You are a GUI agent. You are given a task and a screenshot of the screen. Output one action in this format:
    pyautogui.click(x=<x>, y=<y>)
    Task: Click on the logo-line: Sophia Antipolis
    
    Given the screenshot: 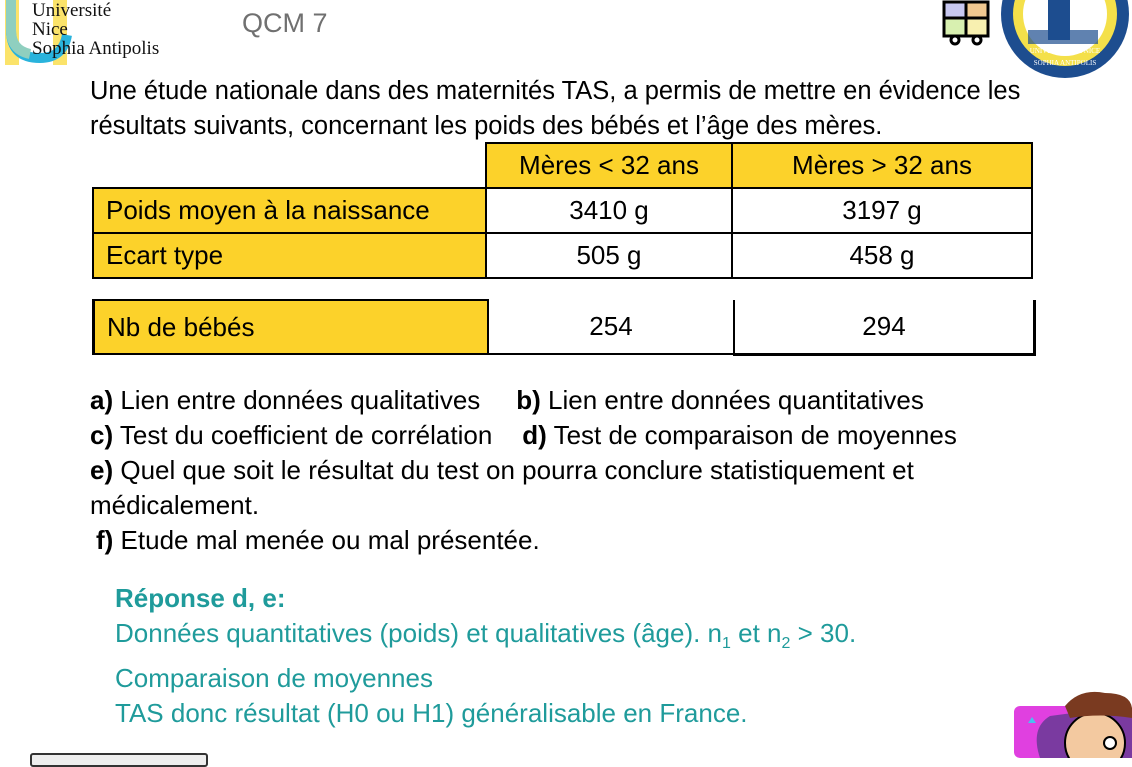 What is the action you would take?
    pyautogui.click(x=96, y=48)
    